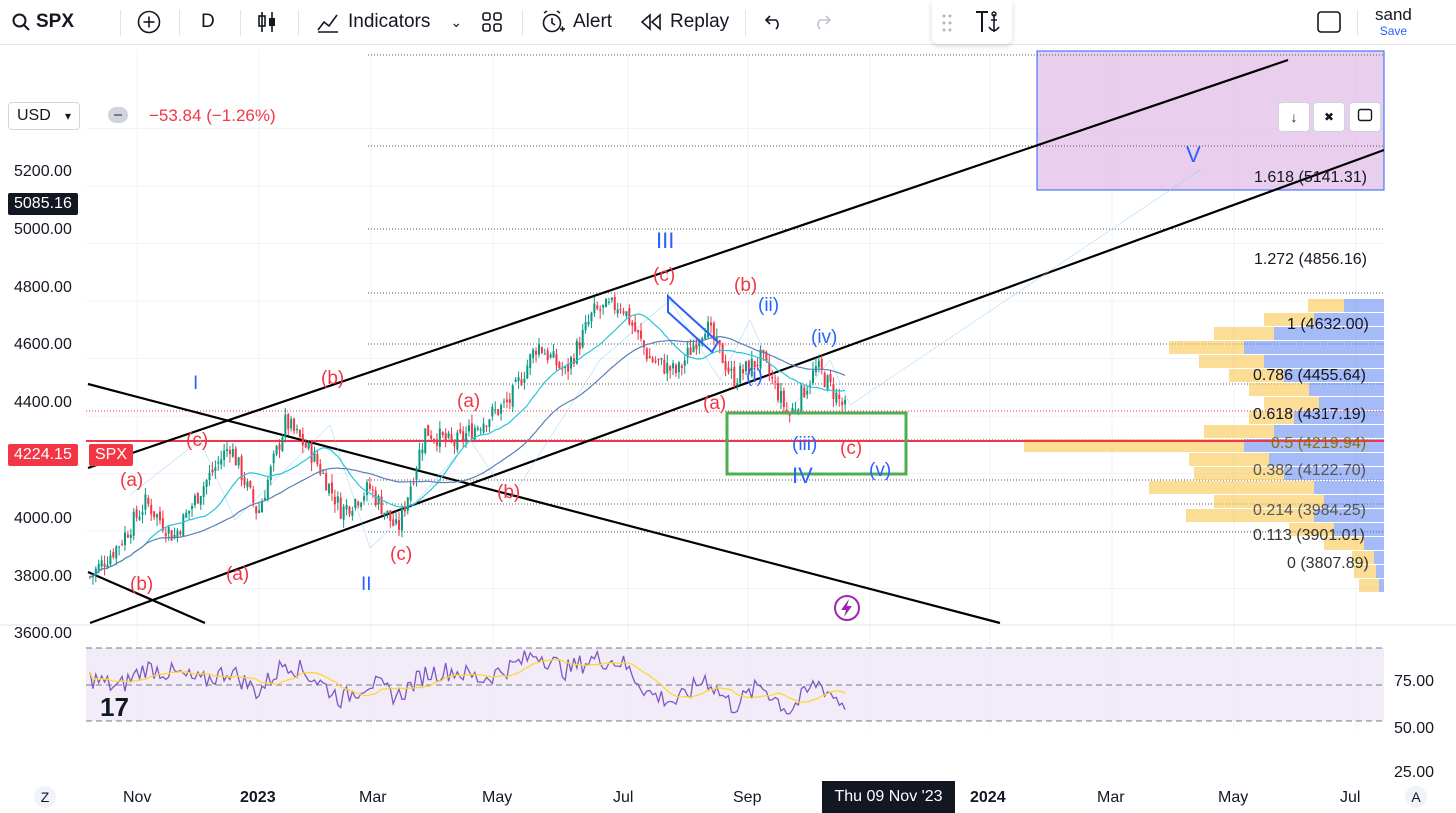 The image size is (1456, 813). I want to click on maximize-button, so click(1365, 117).